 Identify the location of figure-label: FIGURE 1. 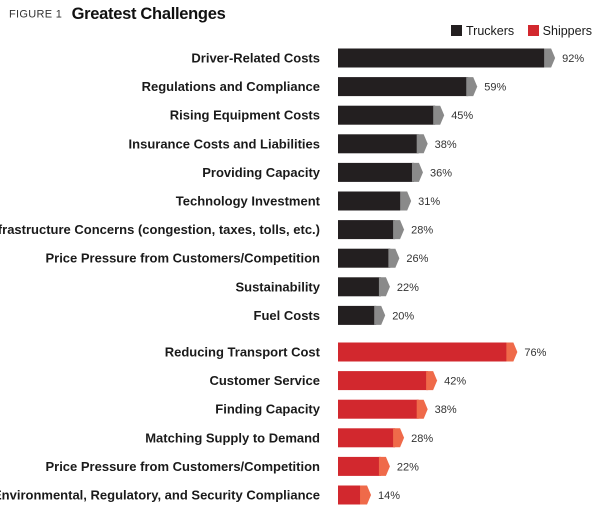
(36, 14).